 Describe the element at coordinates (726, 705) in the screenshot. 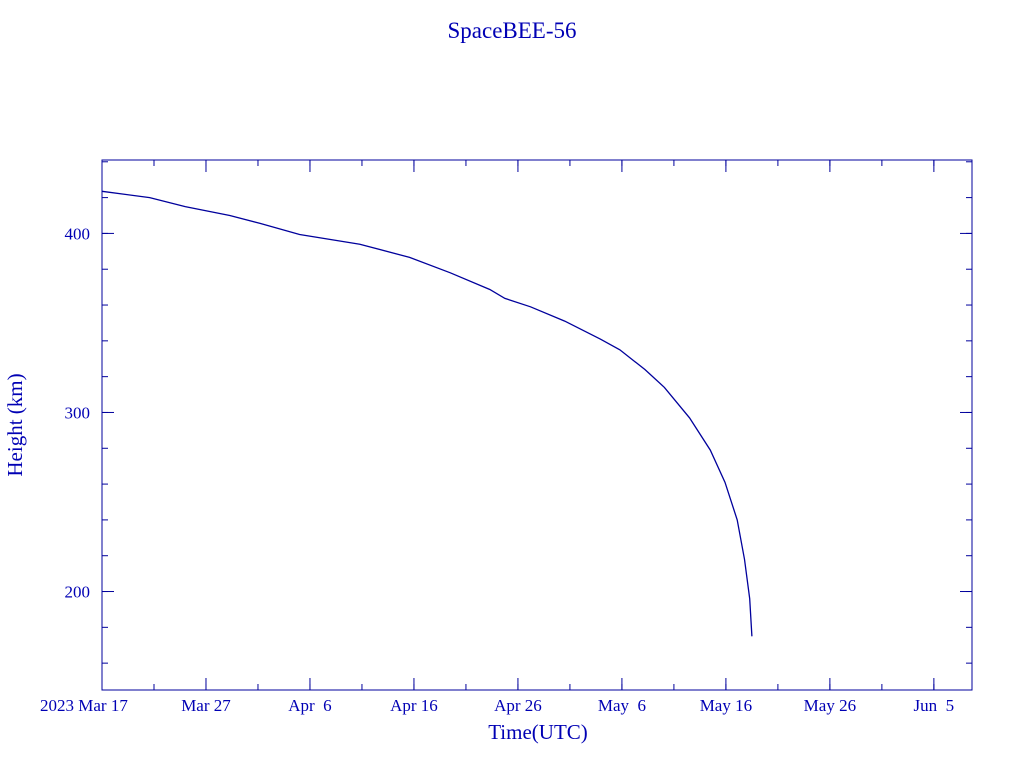

I see `x-tick-label: May 16` at that location.